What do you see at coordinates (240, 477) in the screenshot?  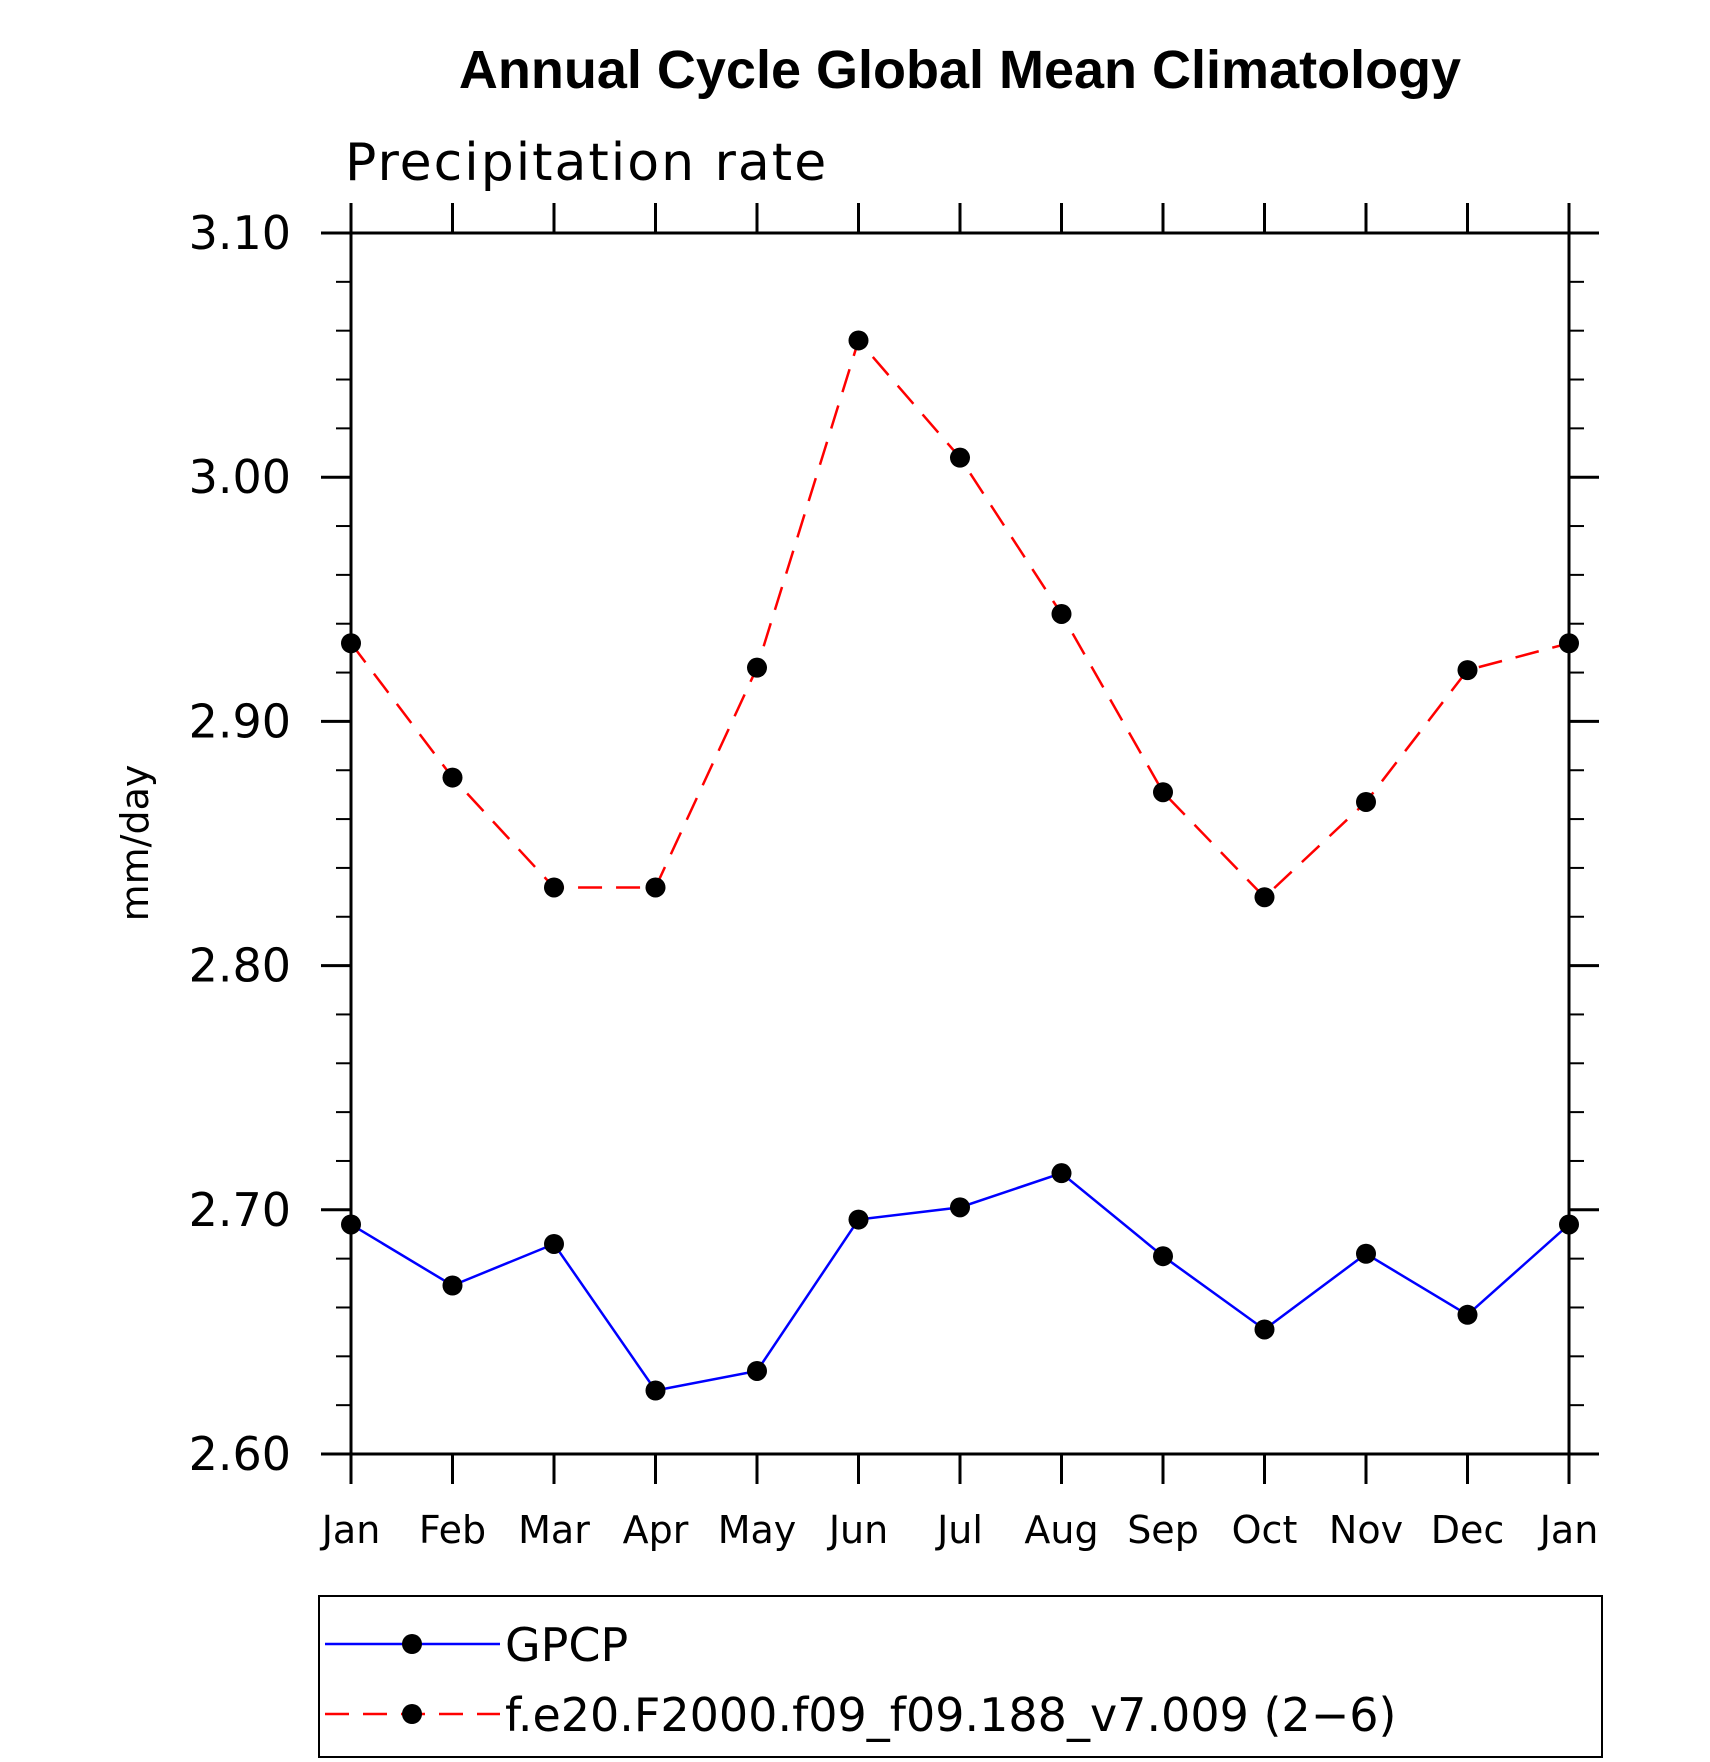 I see `y-tick-label: 3.00` at bounding box center [240, 477].